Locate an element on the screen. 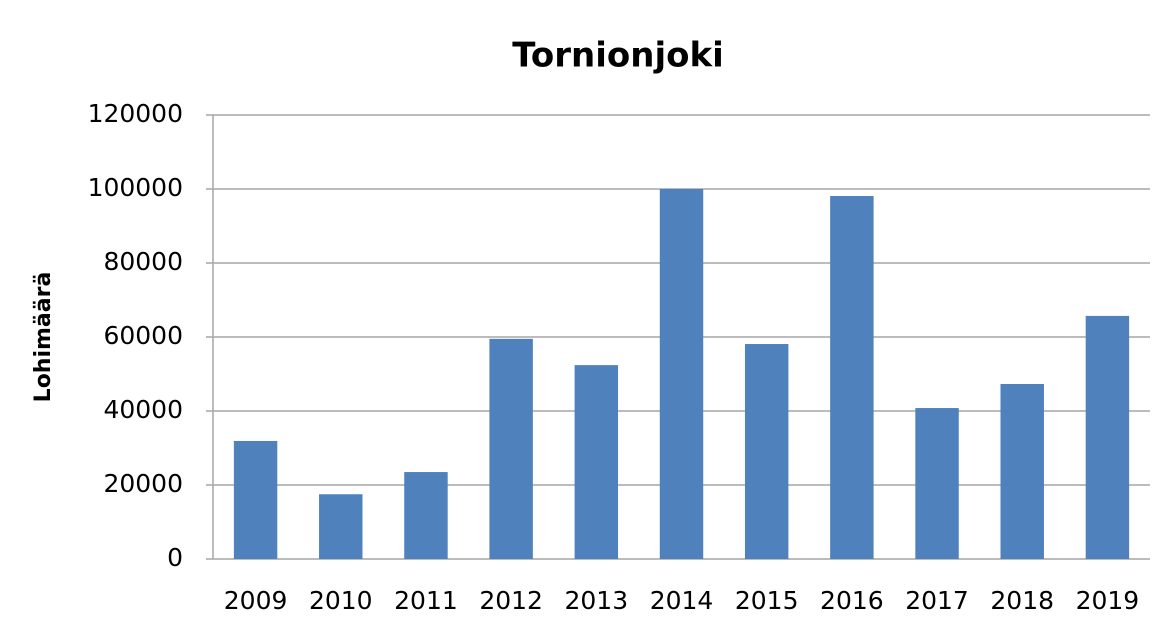 The height and width of the screenshot is (636, 1169). x-tick-label: 2016 is located at coordinates (852, 600).